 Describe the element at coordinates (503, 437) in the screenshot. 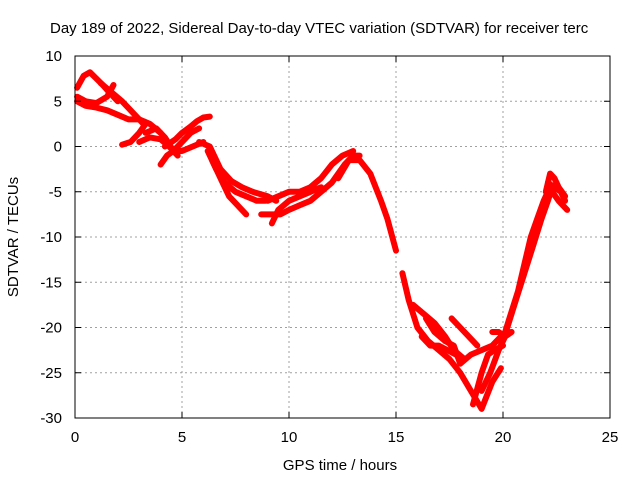

I see `x-tick-label: 20` at that location.